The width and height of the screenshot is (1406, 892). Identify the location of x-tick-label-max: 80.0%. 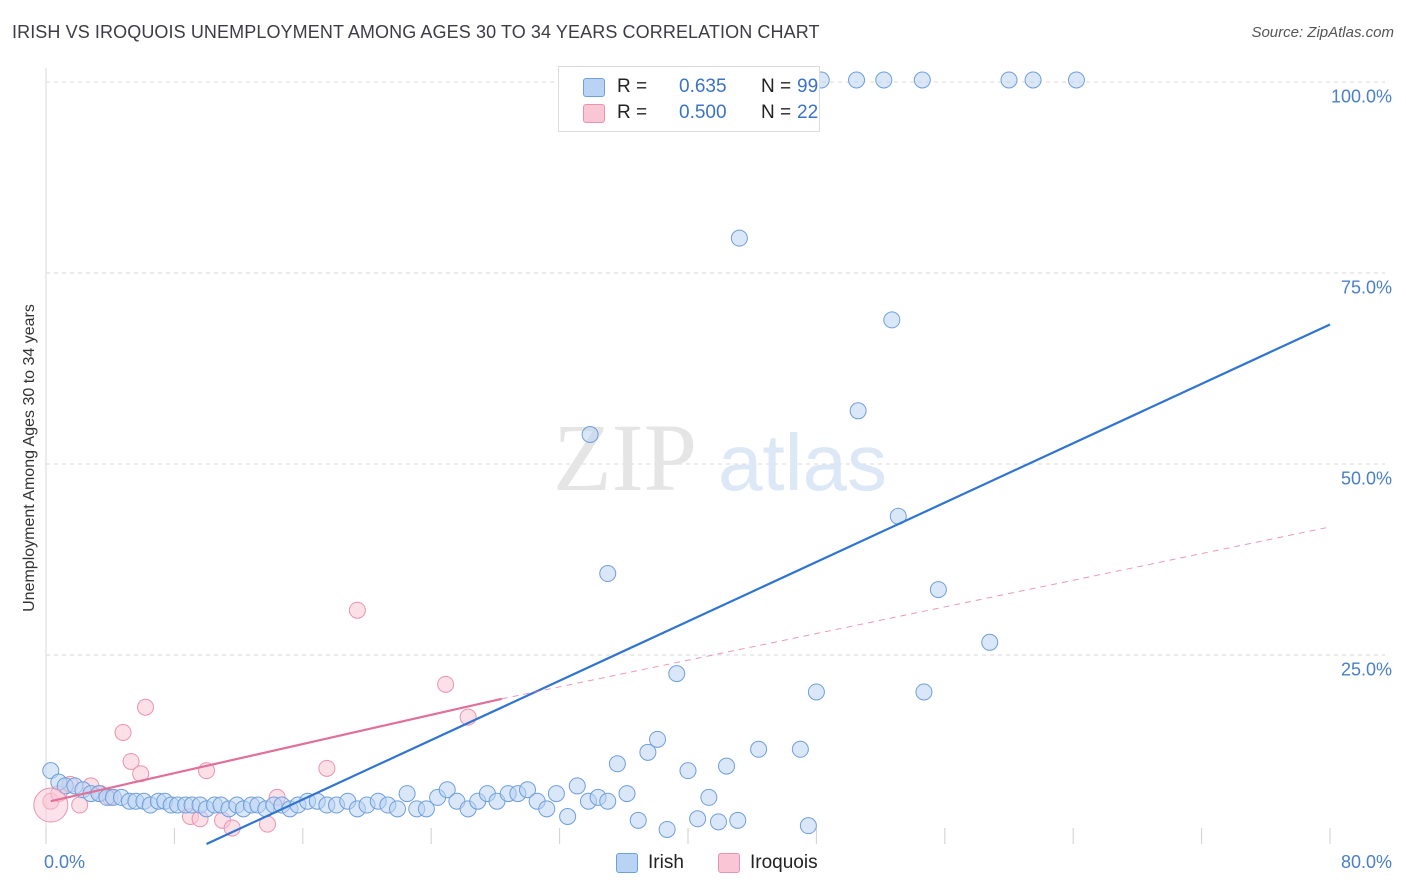
(1366, 862).